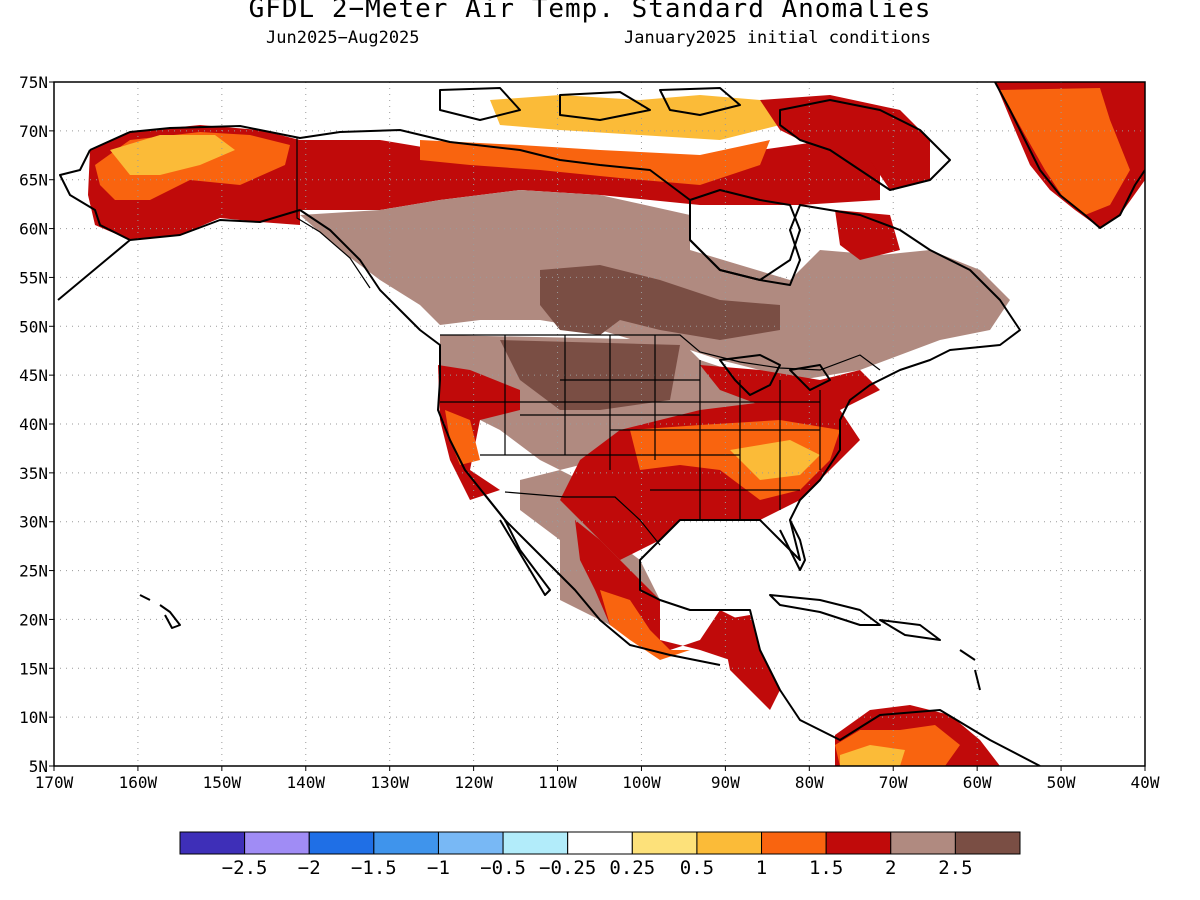 The width and height of the screenshot is (1200, 900). Describe the element at coordinates (306, 782) in the screenshot. I see `lon-label: 140W` at that location.